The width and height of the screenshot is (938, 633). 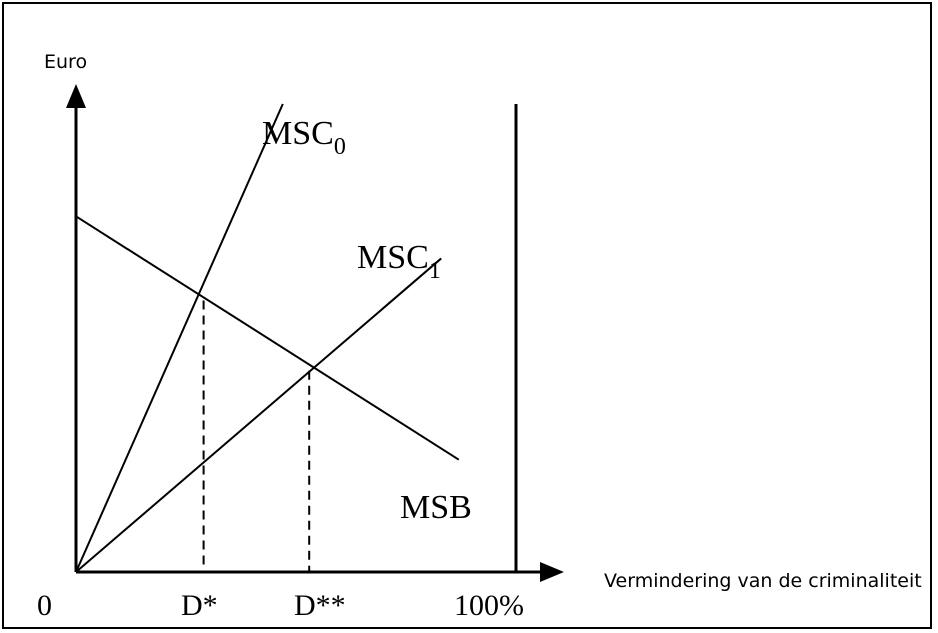 I want to click on series-label-msc1: MSC1, so click(x=399, y=261).